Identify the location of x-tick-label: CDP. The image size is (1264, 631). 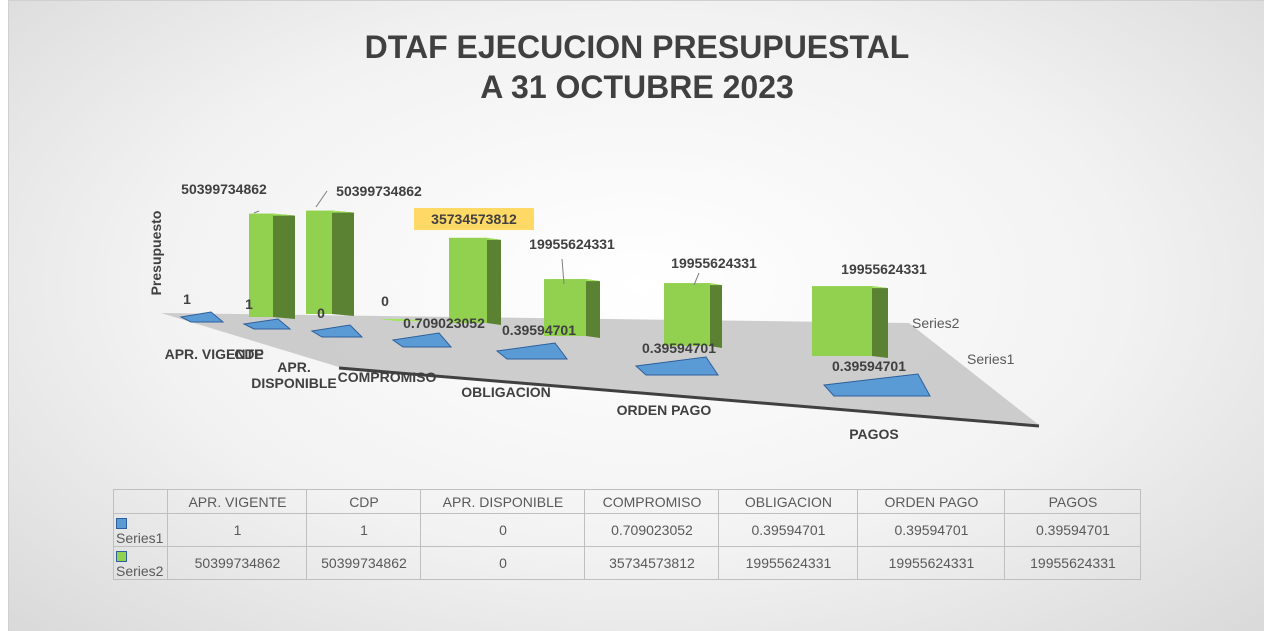
(249, 354).